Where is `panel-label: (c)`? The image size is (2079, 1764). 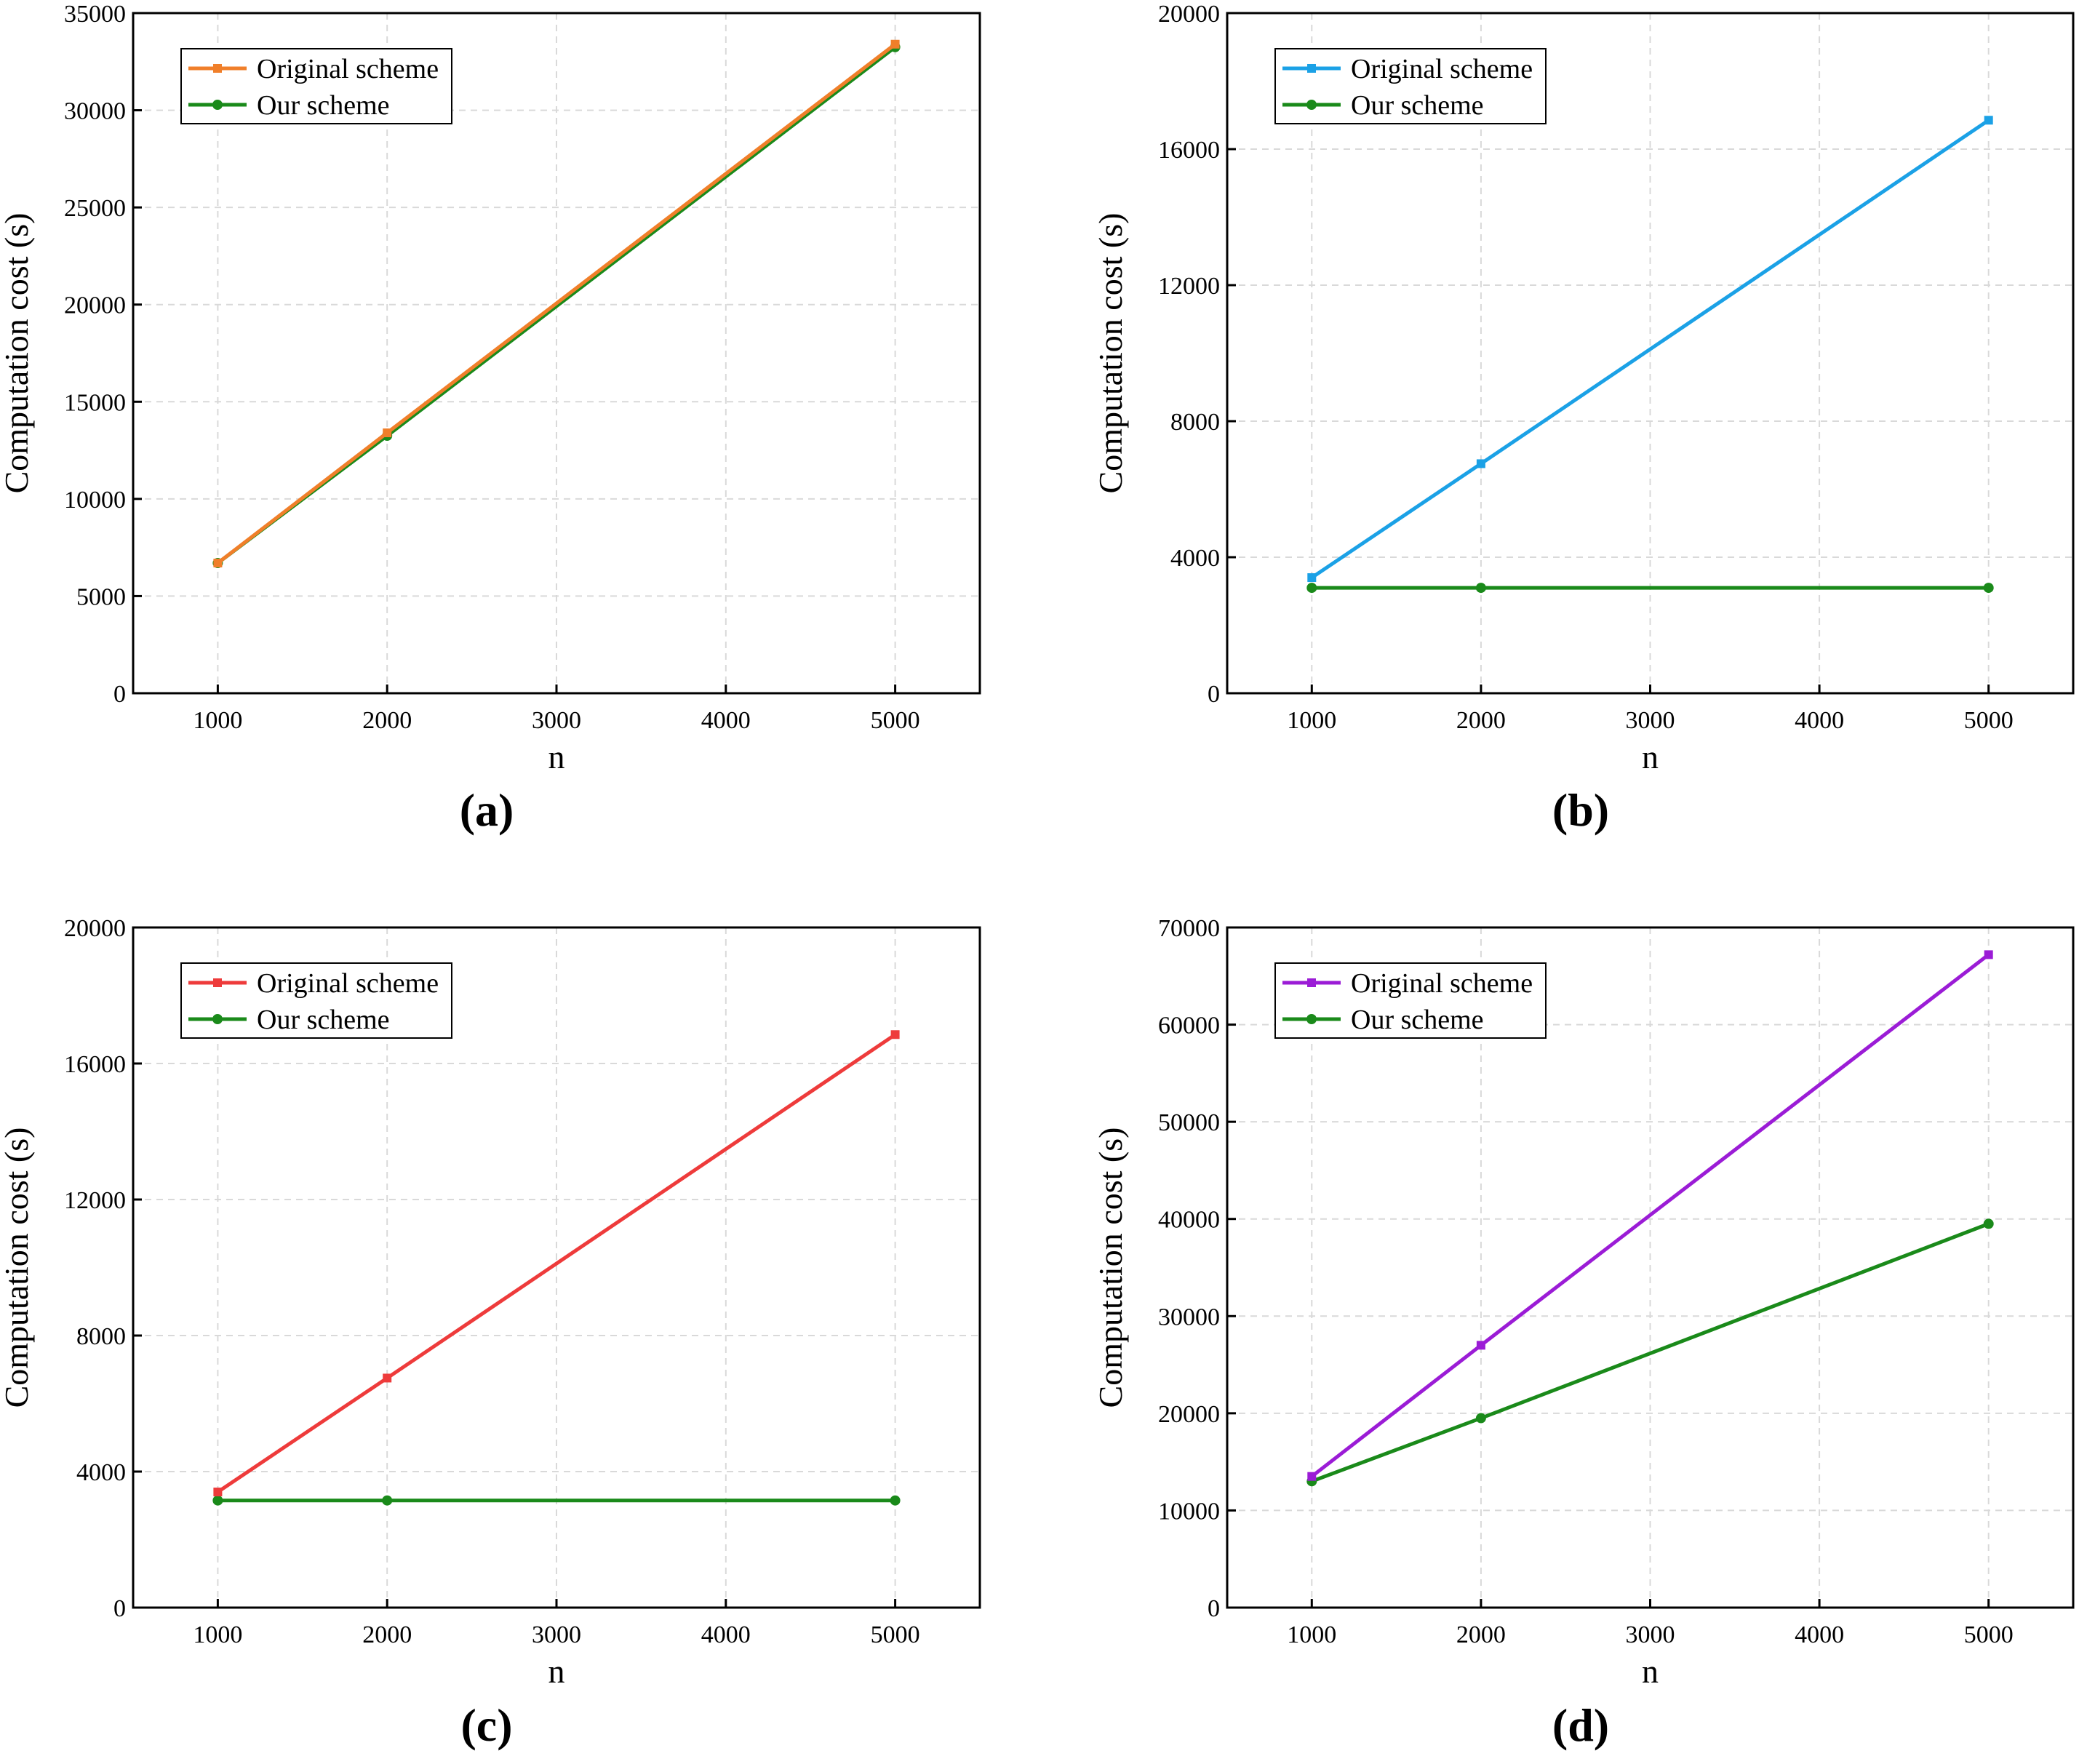 panel-label: (c) is located at coordinates (486, 1725).